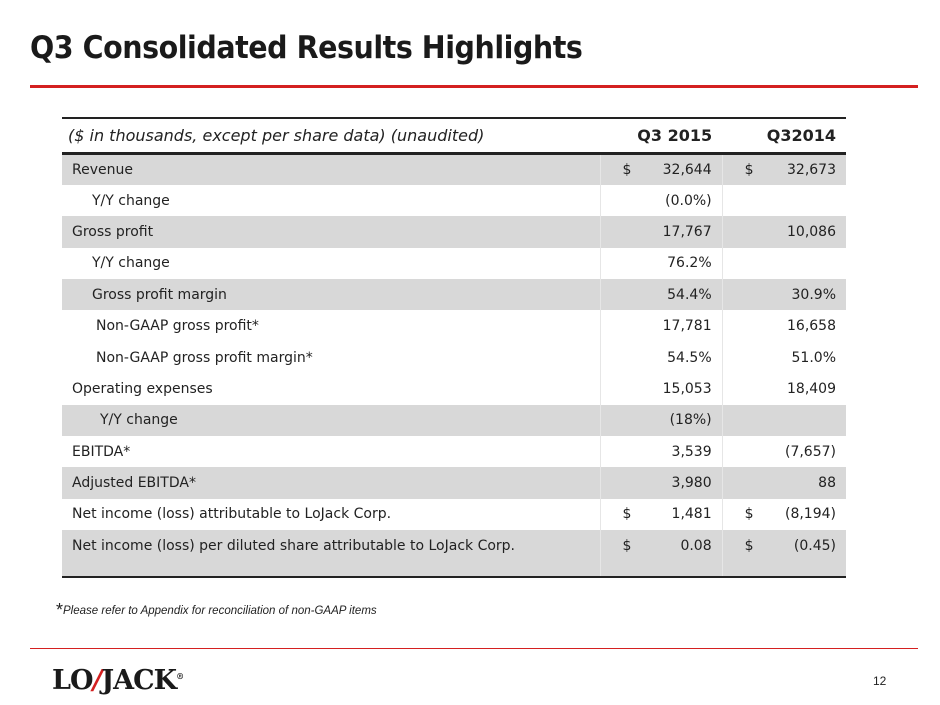 Image resolution: width=940 pixels, height=705 pixels. I want to click on value-q3-2015: 17,767, so click(682, 232).